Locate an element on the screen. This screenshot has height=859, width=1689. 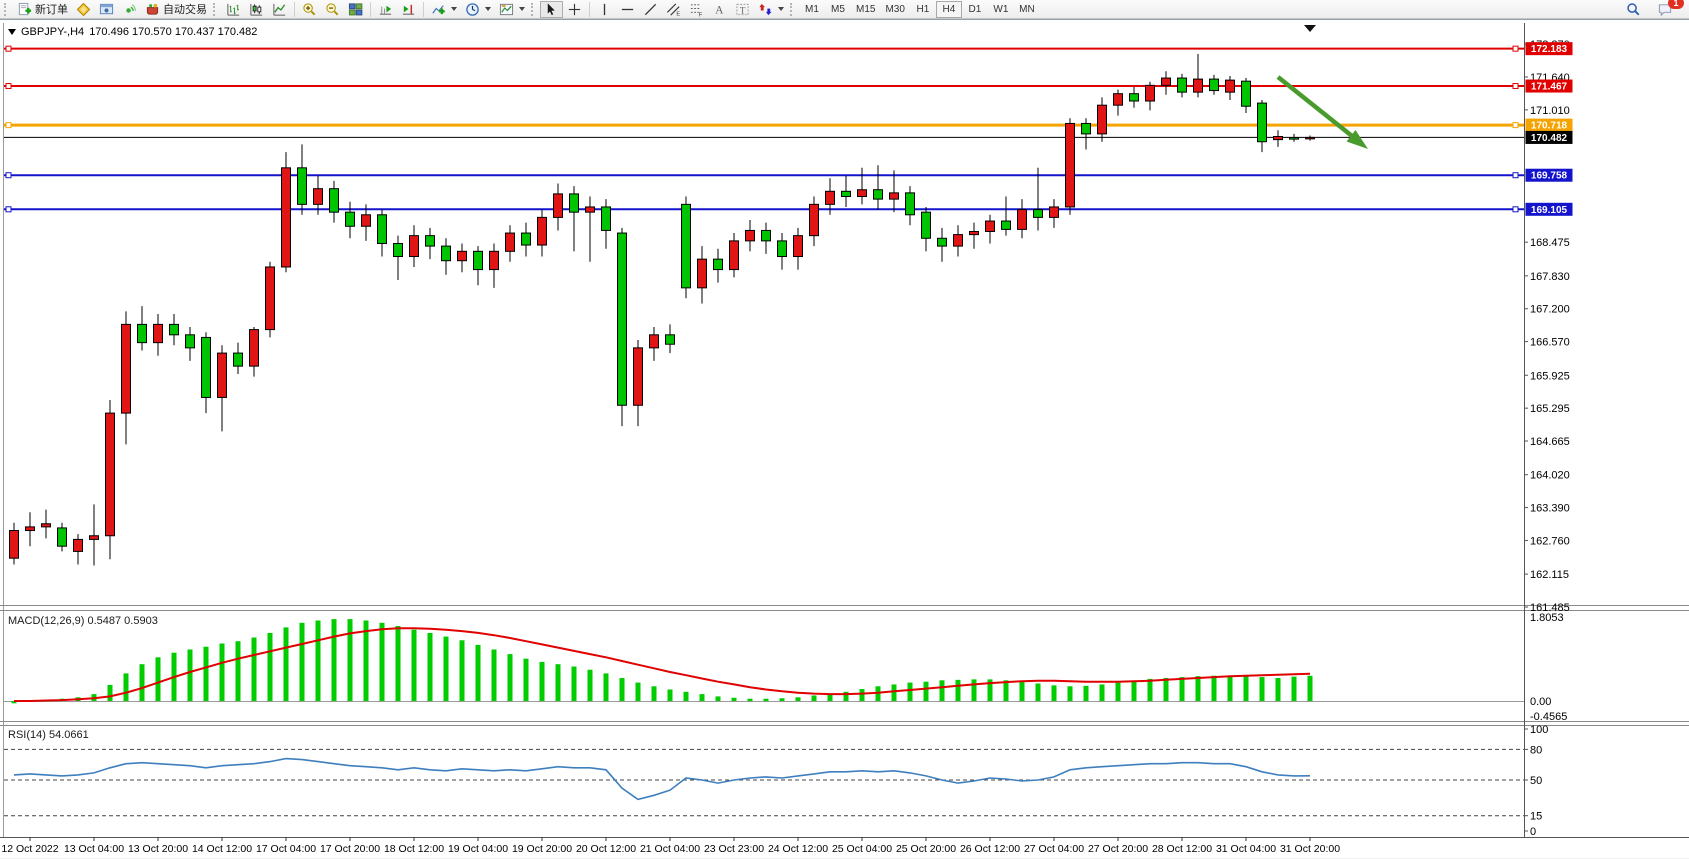
chart-shift-button is located at coordinates (408, 9).